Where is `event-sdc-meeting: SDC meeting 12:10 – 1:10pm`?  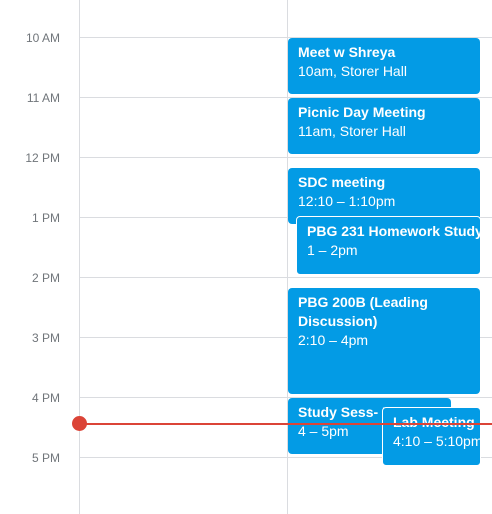
event-sdc-meeting: SDC meeting 12:10 – 1:10pm is located at coordinates (384, 196).